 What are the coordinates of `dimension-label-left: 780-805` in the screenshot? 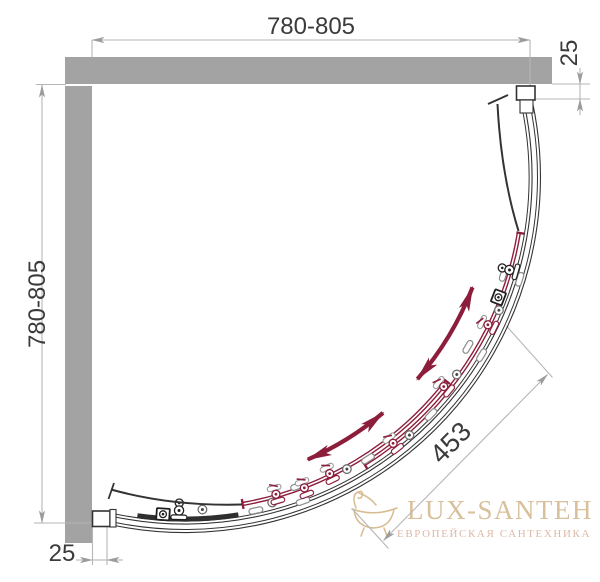 It's located at (37, 304).